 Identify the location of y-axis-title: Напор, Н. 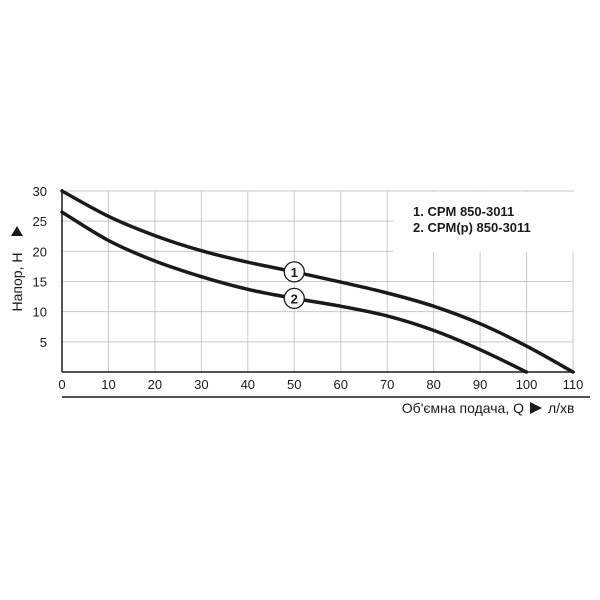
(17, 268).